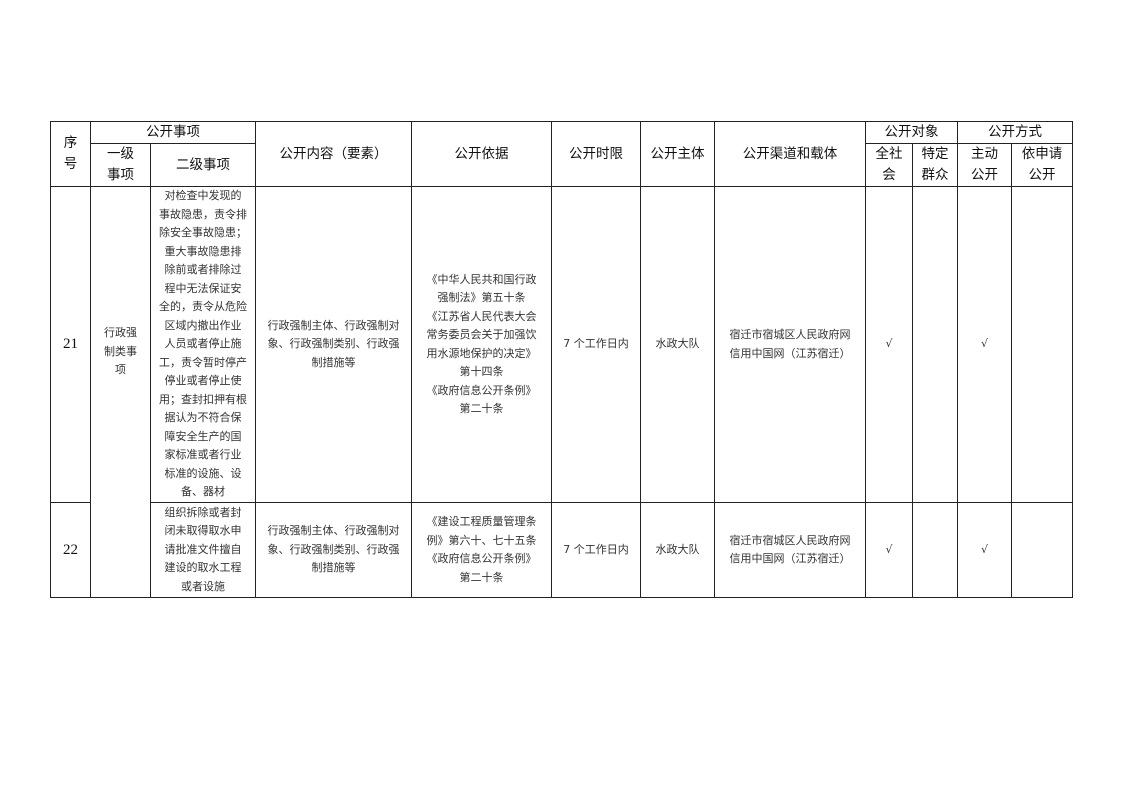 The width and height of the screenshot is (1122, 793). What do you see at coordinates (481, 154) in the screenshot?
I see `header-basis: 公开依据` at bounding box center [481, 154].